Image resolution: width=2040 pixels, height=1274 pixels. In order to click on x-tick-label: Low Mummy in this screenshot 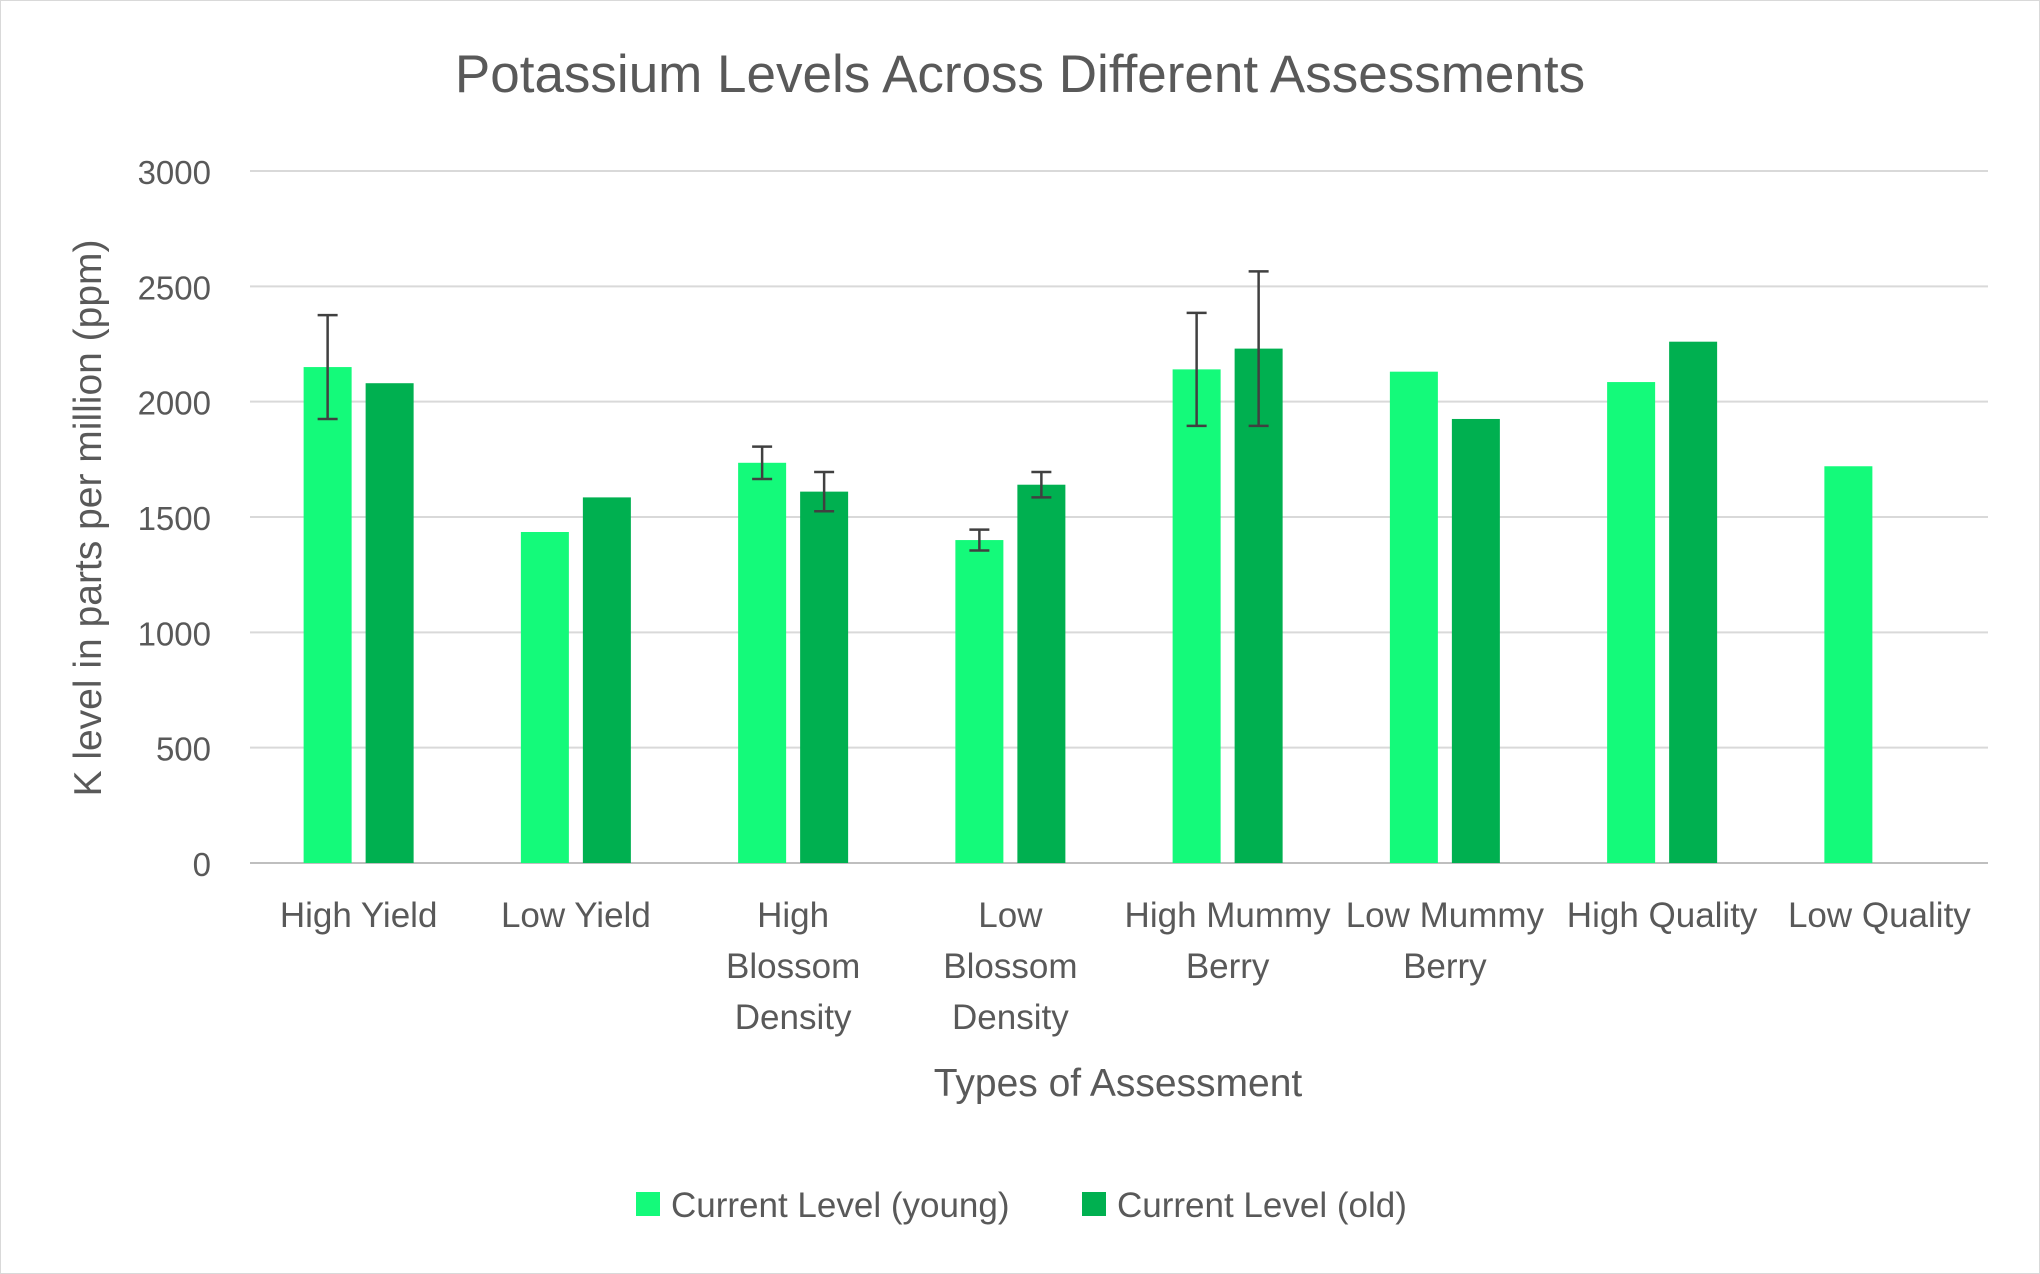, I will do `click(1445, 915)`.